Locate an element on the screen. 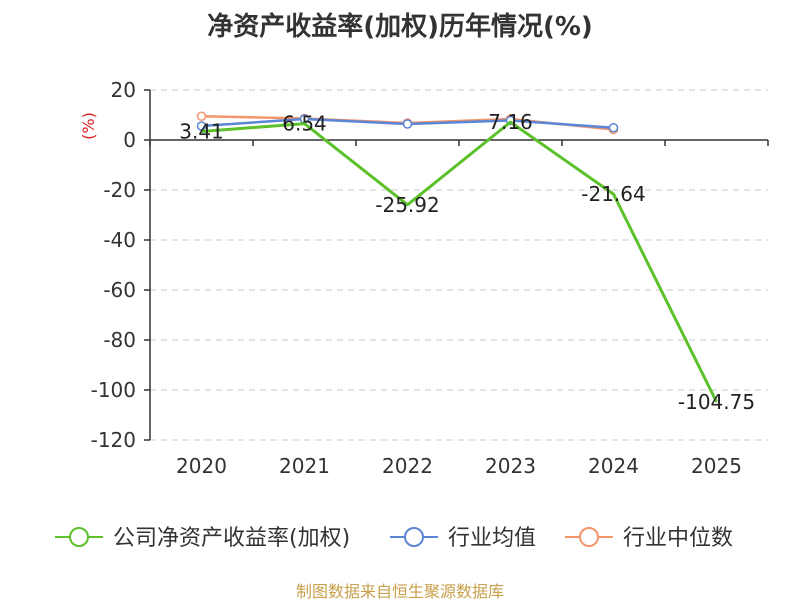  y-axis-label: (%) is located at coordinates (88, 126).